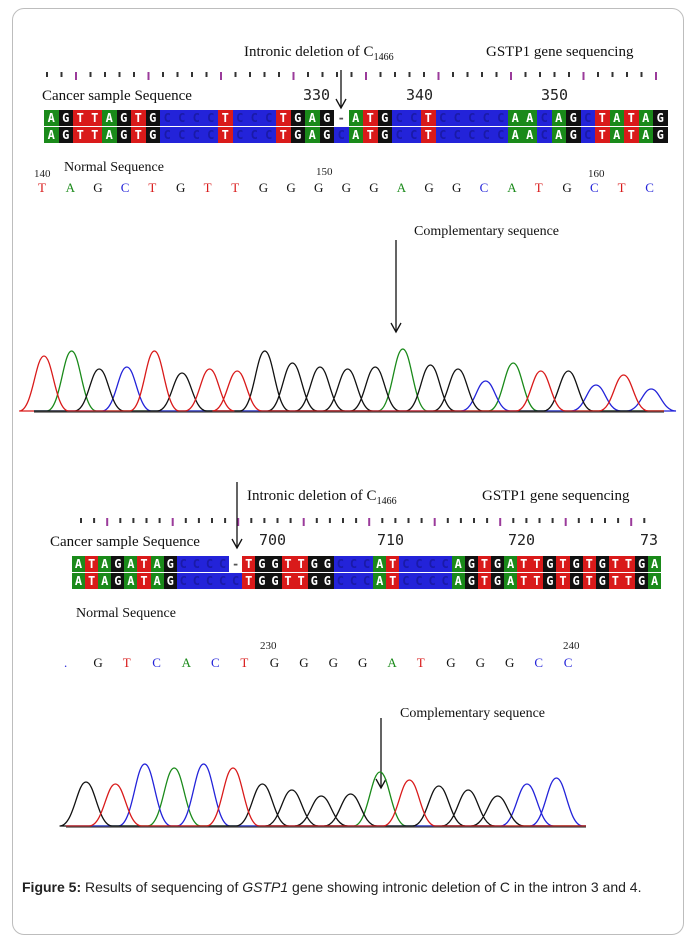 This screenshot has height=939, width=697. Describe the element at coordinates (162, 887) in the screenshot. I see `caption-text-start: Results of sequencing of` at that location.